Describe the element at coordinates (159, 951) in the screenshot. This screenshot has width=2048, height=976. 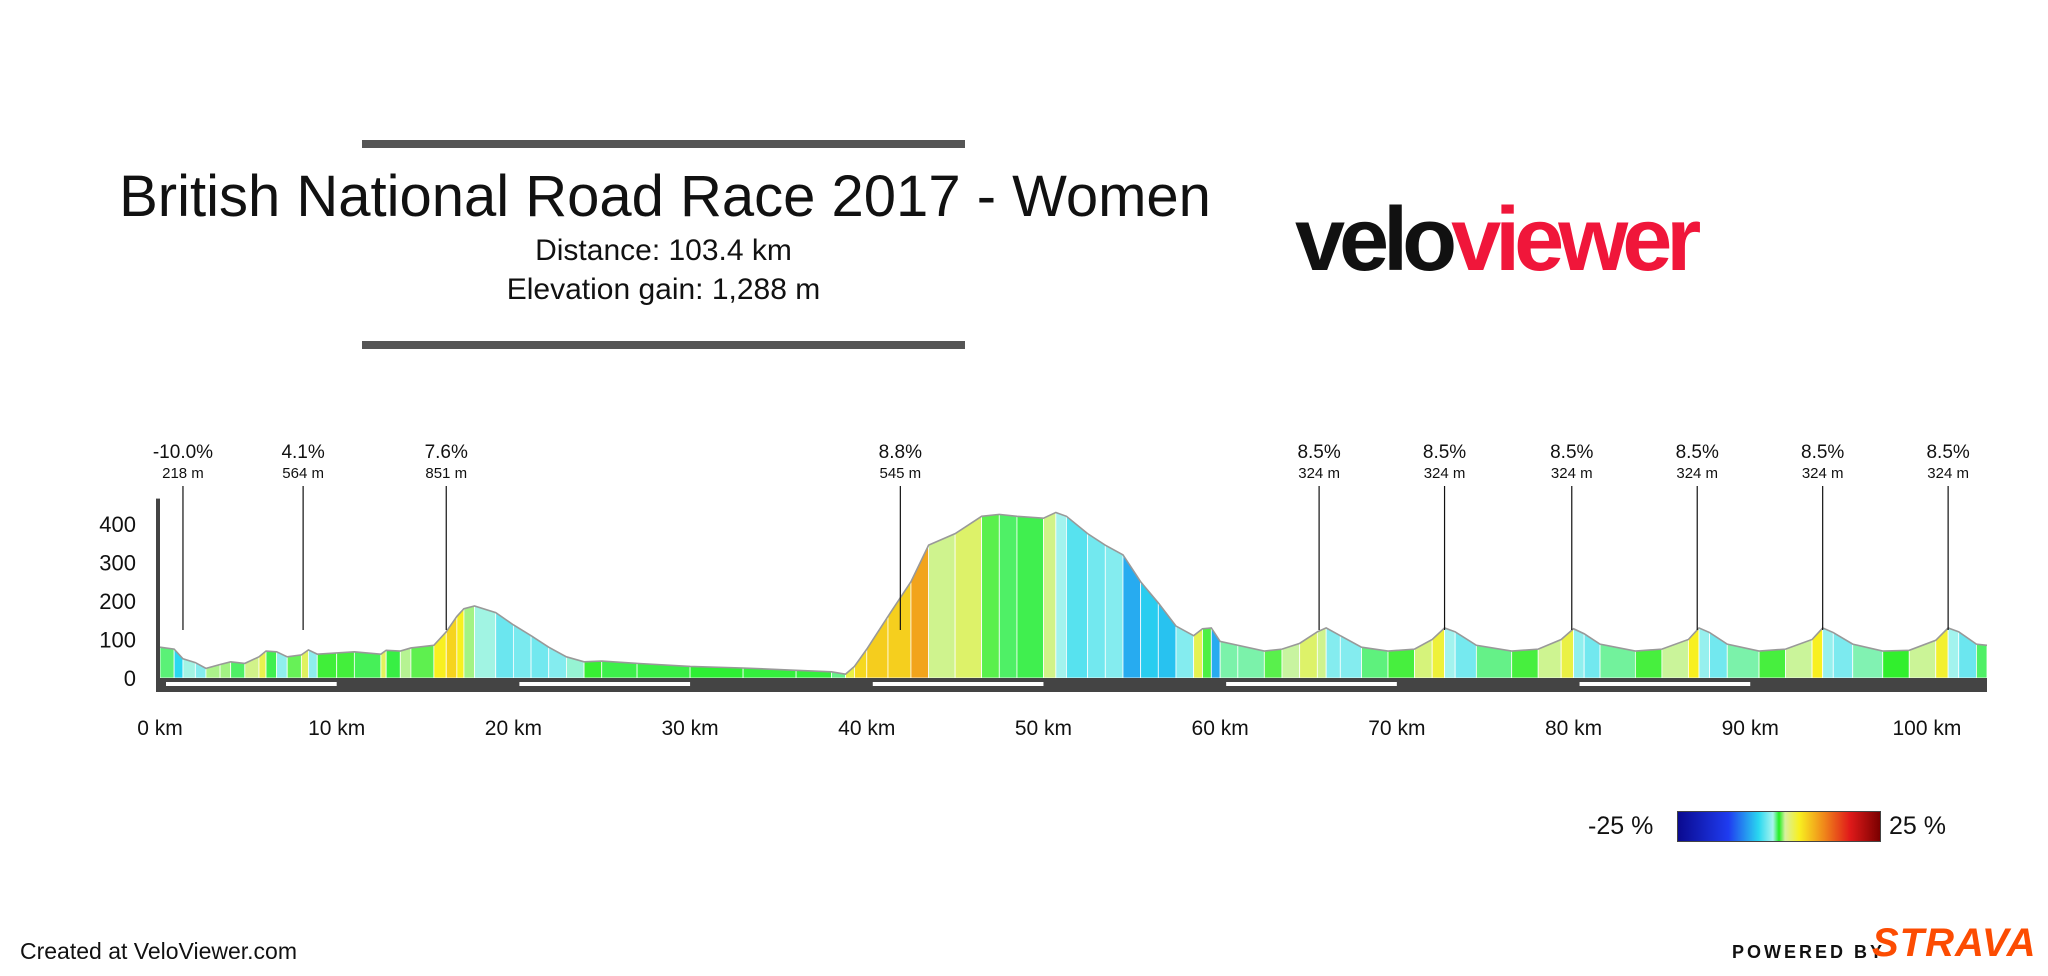
I see `created-at-text: Created at VeloViewer.com` at that location.